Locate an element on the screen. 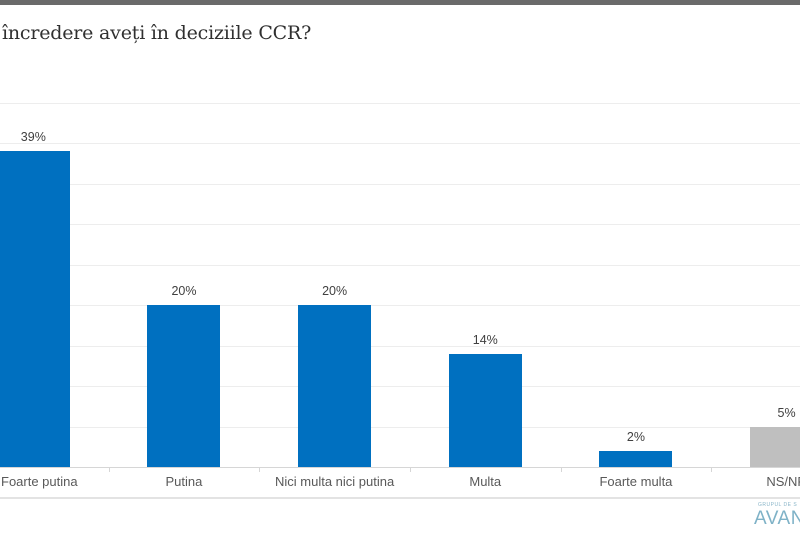 This screenshot has width=800, height=534. top-border-bar is located at coordinates (400, 2).